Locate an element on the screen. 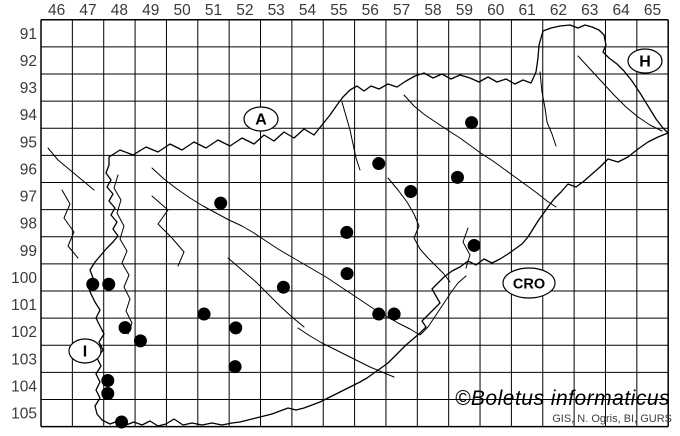 The image size is (680, 436). x-axis-tick-label: 58 is located at coordinates (432, 10).